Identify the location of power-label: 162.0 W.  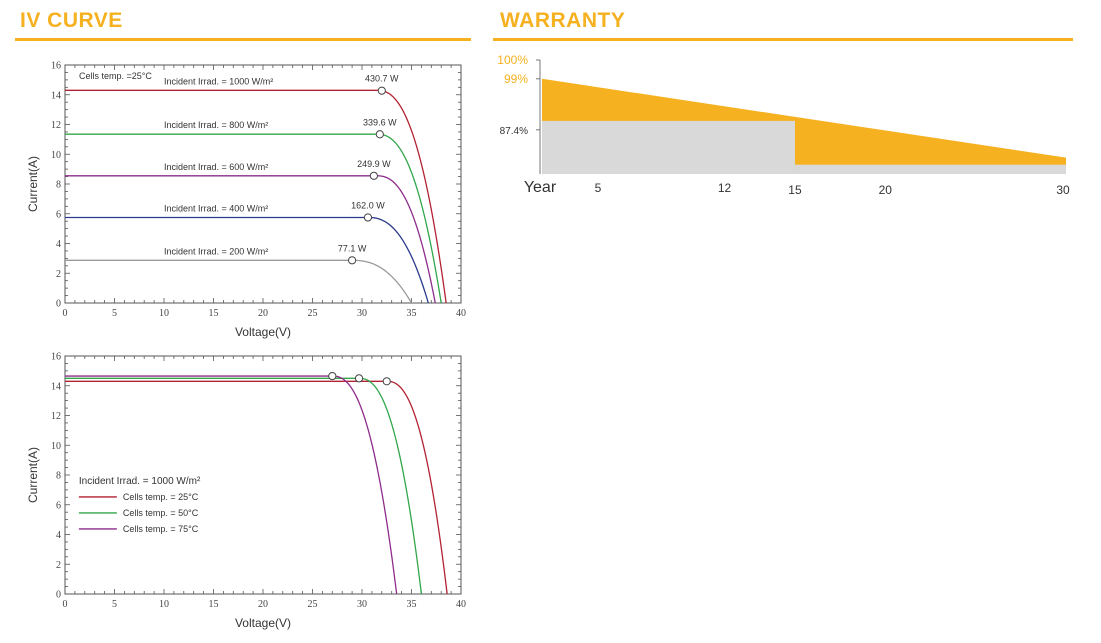
(368, 205).